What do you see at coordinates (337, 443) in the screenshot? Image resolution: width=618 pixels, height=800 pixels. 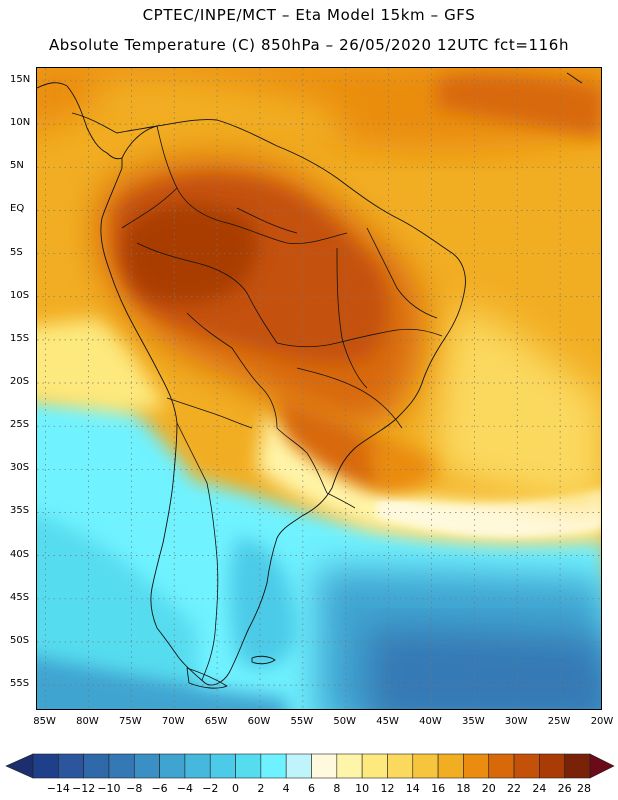 I see `field-parana-hot` at bounding box center [337, 443].